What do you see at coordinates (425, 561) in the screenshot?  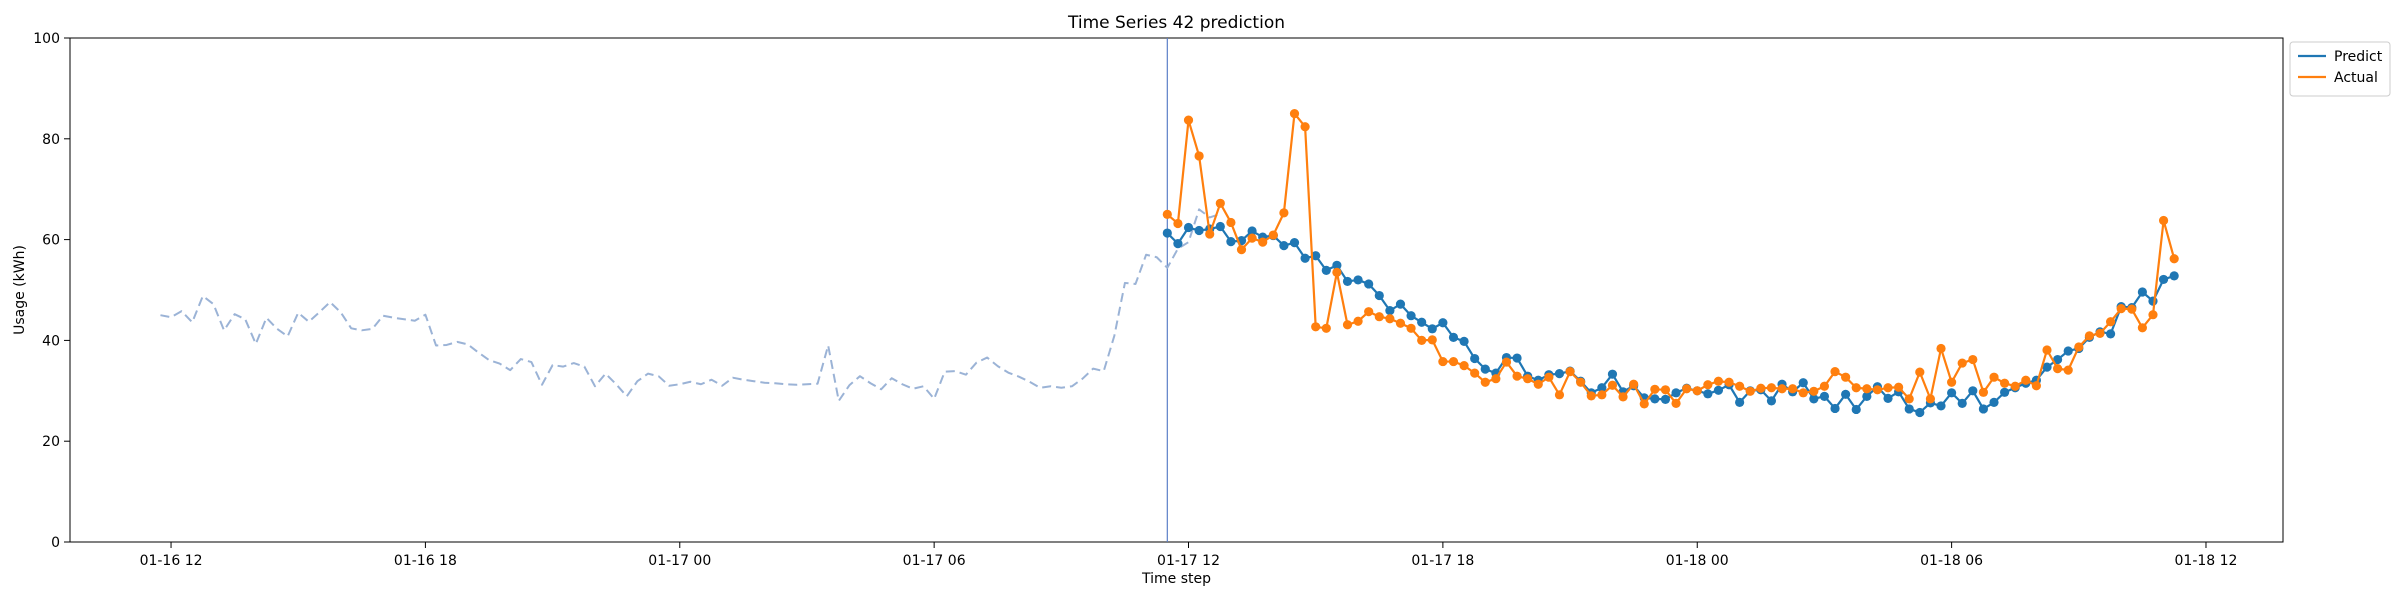 I see `x-tick-label: 01-16 18` at bounding box center [425, 561].